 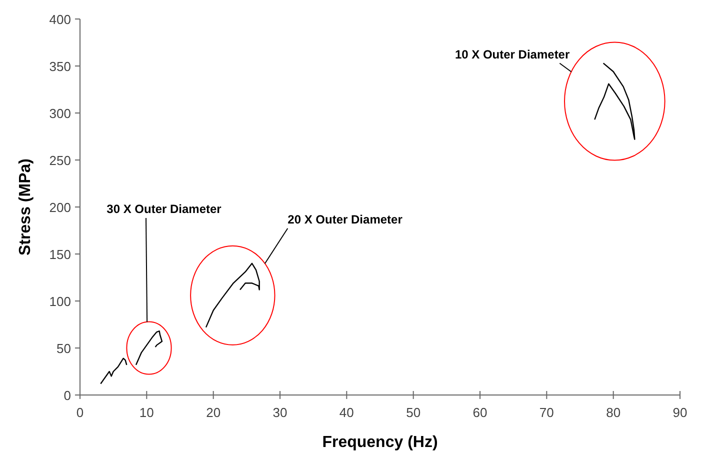 What do you see at coordinates (164, 209) in the screenshot?
I see `annotation: 30 X Outer Diameter` at bounding box center [164, 209].